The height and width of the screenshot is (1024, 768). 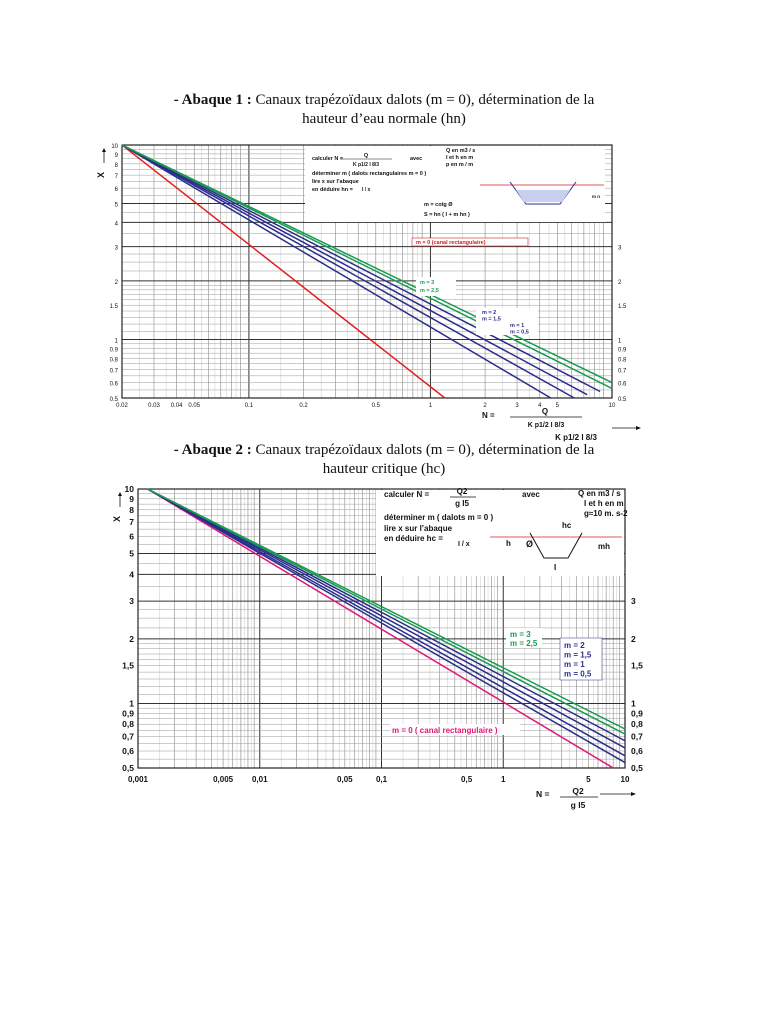 I want to click on abaque2-x-tick-label: 0,01, so click(x=260, y=779).